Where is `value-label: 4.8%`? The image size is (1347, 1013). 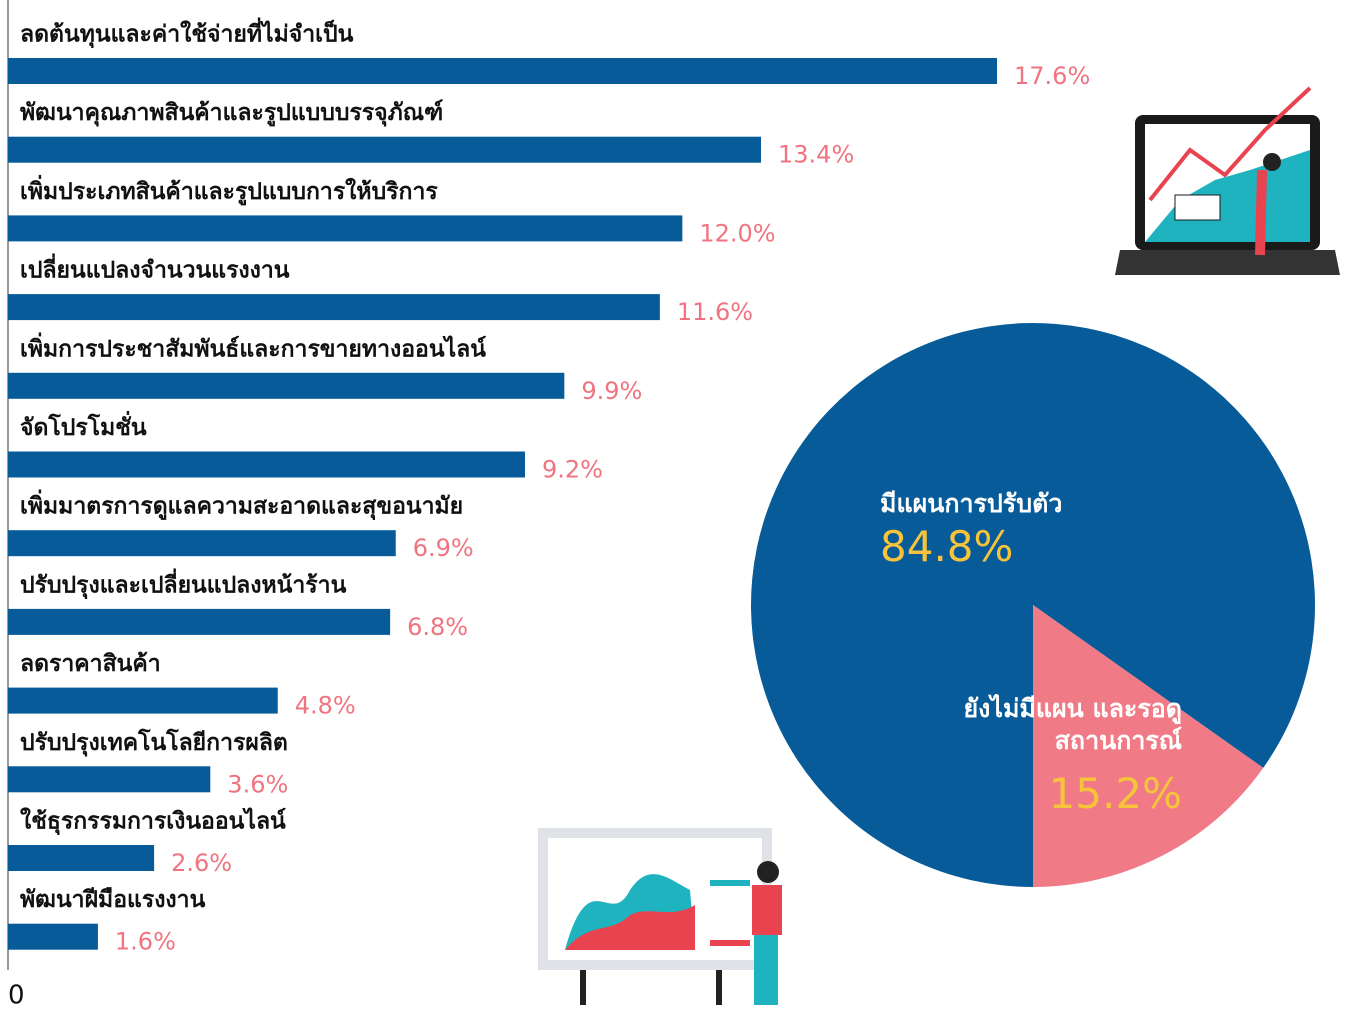
value-label: 4.8% is located at coordinates (325, 706).